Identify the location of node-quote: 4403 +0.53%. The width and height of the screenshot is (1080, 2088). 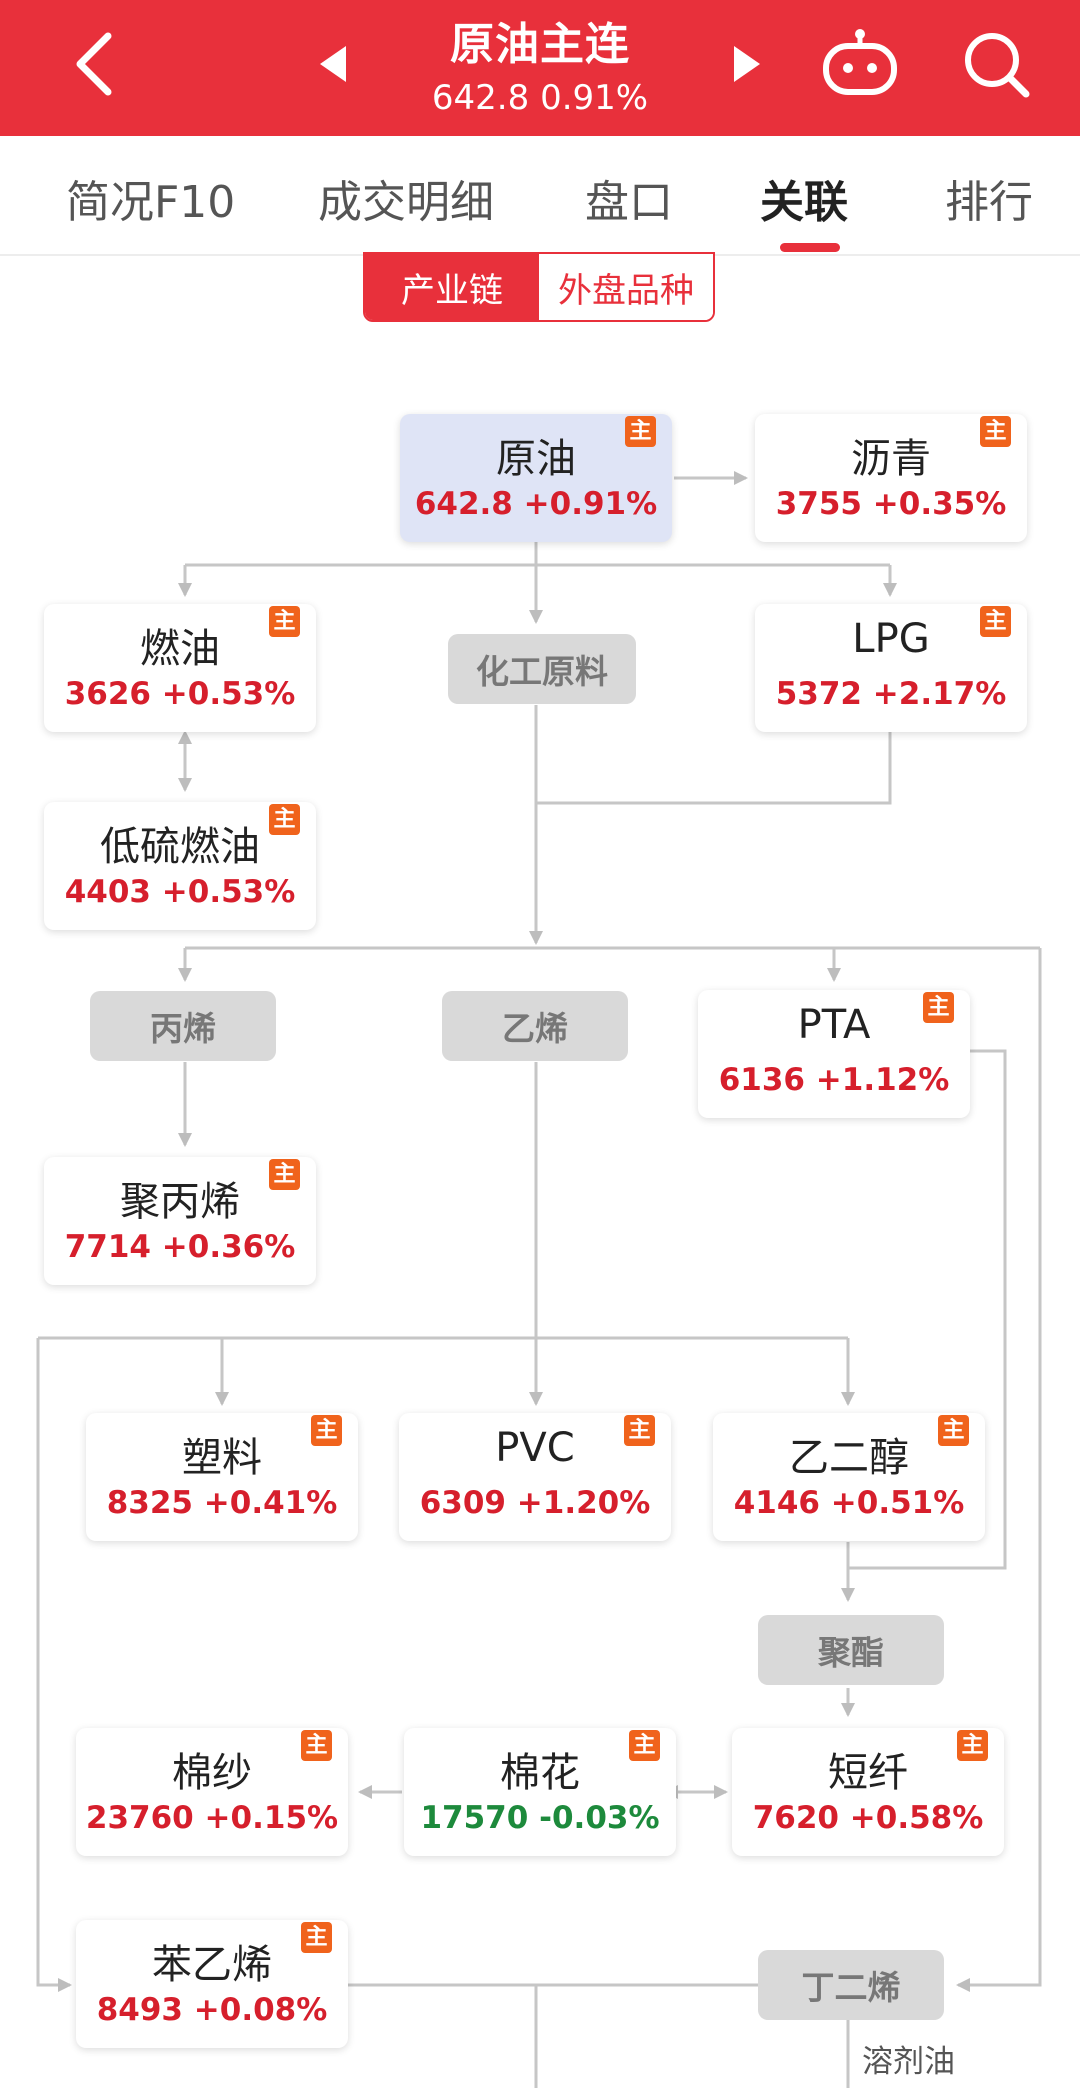
(180, 892).